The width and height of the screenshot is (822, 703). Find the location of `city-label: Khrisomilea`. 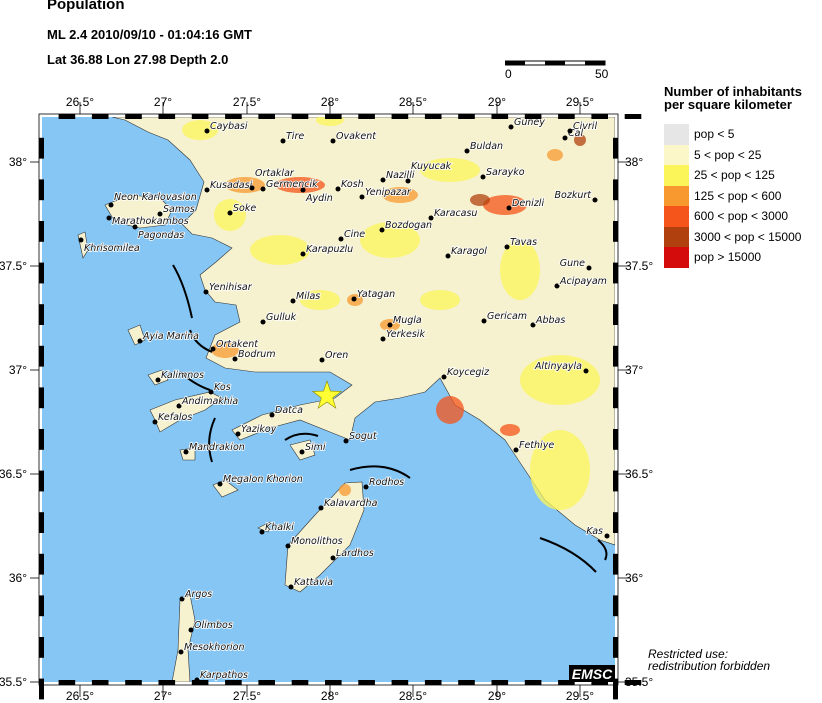

city-label: Khrisomilea is located at coordinates (112, 248).